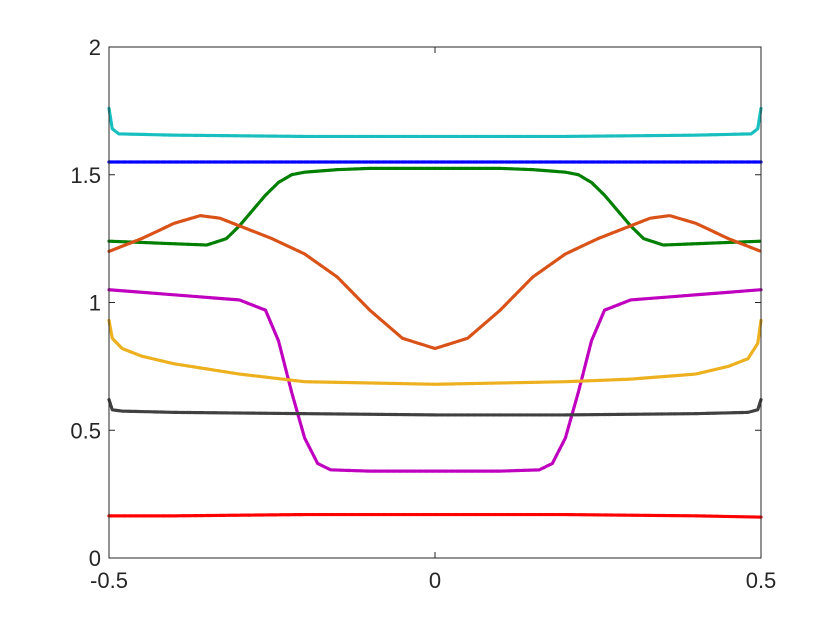 This screenshot has width=840, height=630. Describe the element at coordinates (85, 175) in the screenshot. I see `y-tick-label: 1.5` at that location.